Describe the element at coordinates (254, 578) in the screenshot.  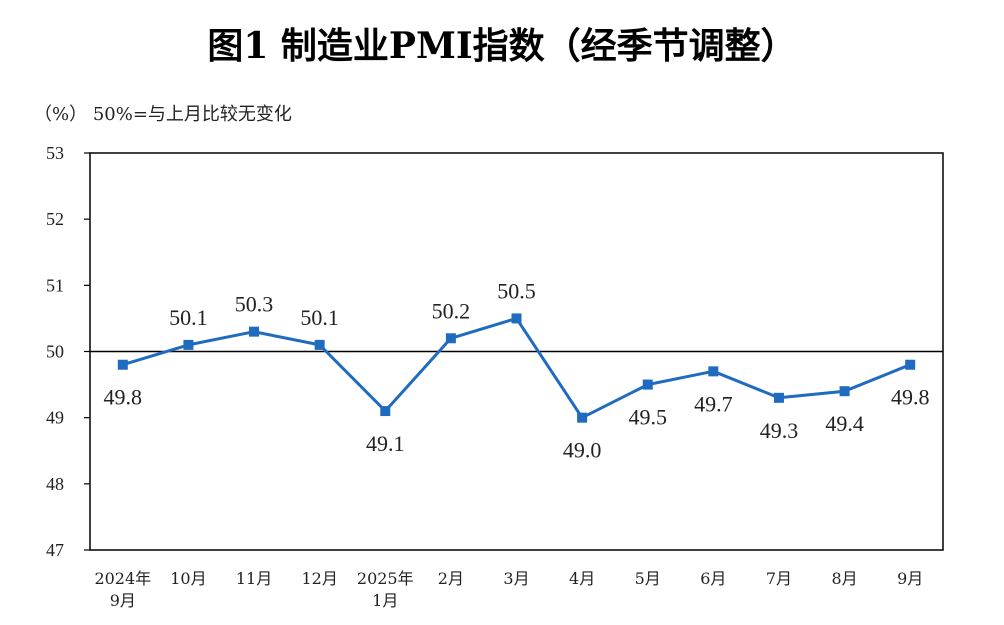
I see `x-tick-label: 11月` at that location.